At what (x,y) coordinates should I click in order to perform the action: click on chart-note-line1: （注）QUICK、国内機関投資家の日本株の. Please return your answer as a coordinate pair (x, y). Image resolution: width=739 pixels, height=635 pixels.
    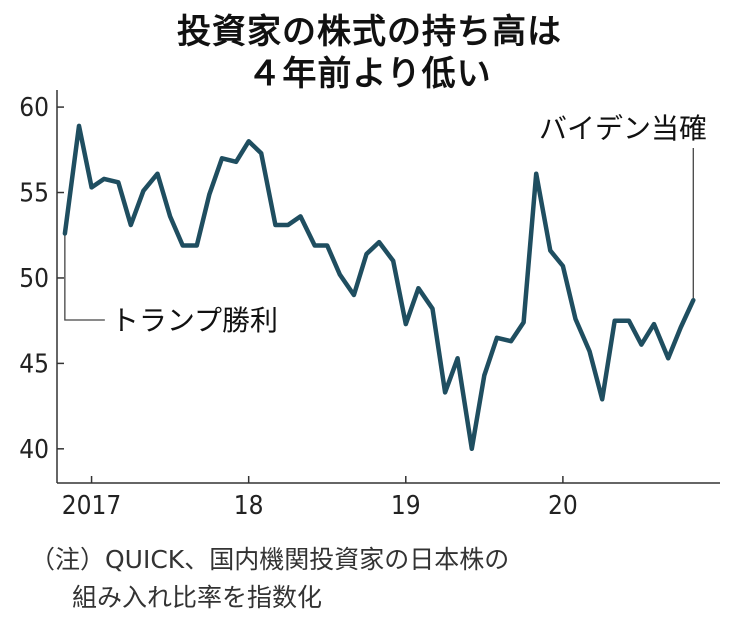
    Looking at the image, I should click on (270, 559).